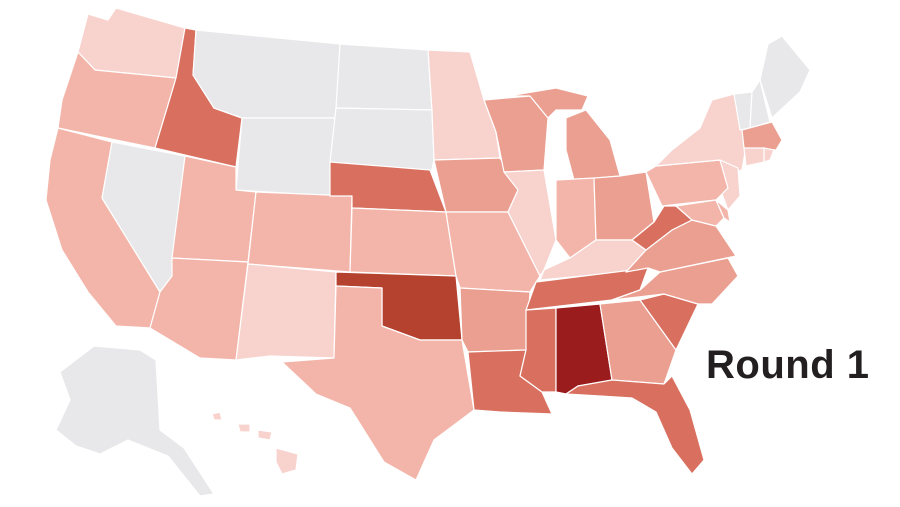  Describe the element at coordinates (378, 383) in the screenshot. I see `state-texas` at that location.